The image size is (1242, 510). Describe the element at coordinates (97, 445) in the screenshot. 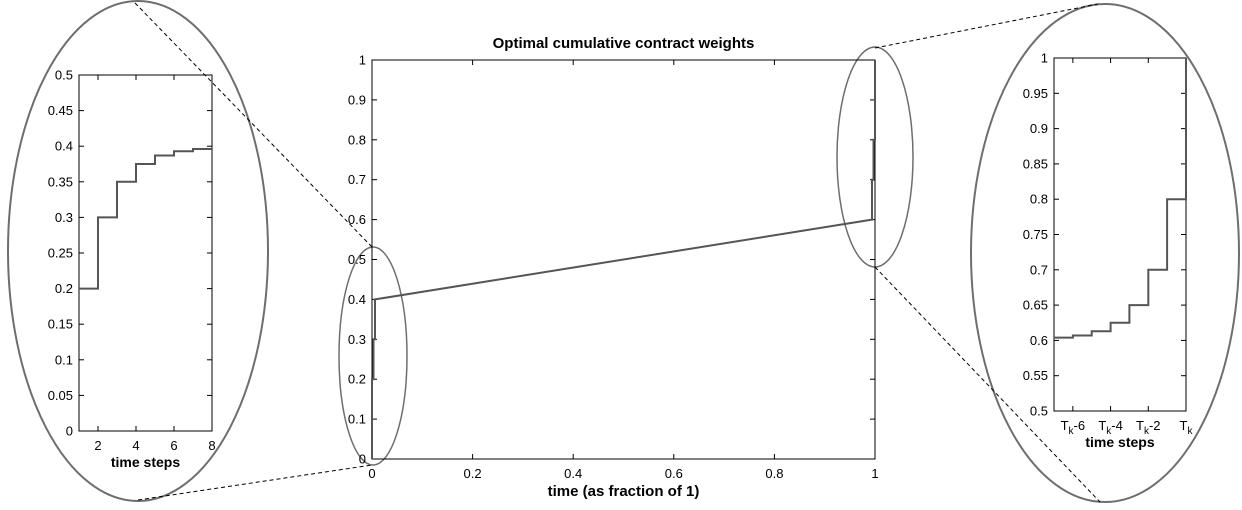

I see `x-tick-label: 2` at that location.